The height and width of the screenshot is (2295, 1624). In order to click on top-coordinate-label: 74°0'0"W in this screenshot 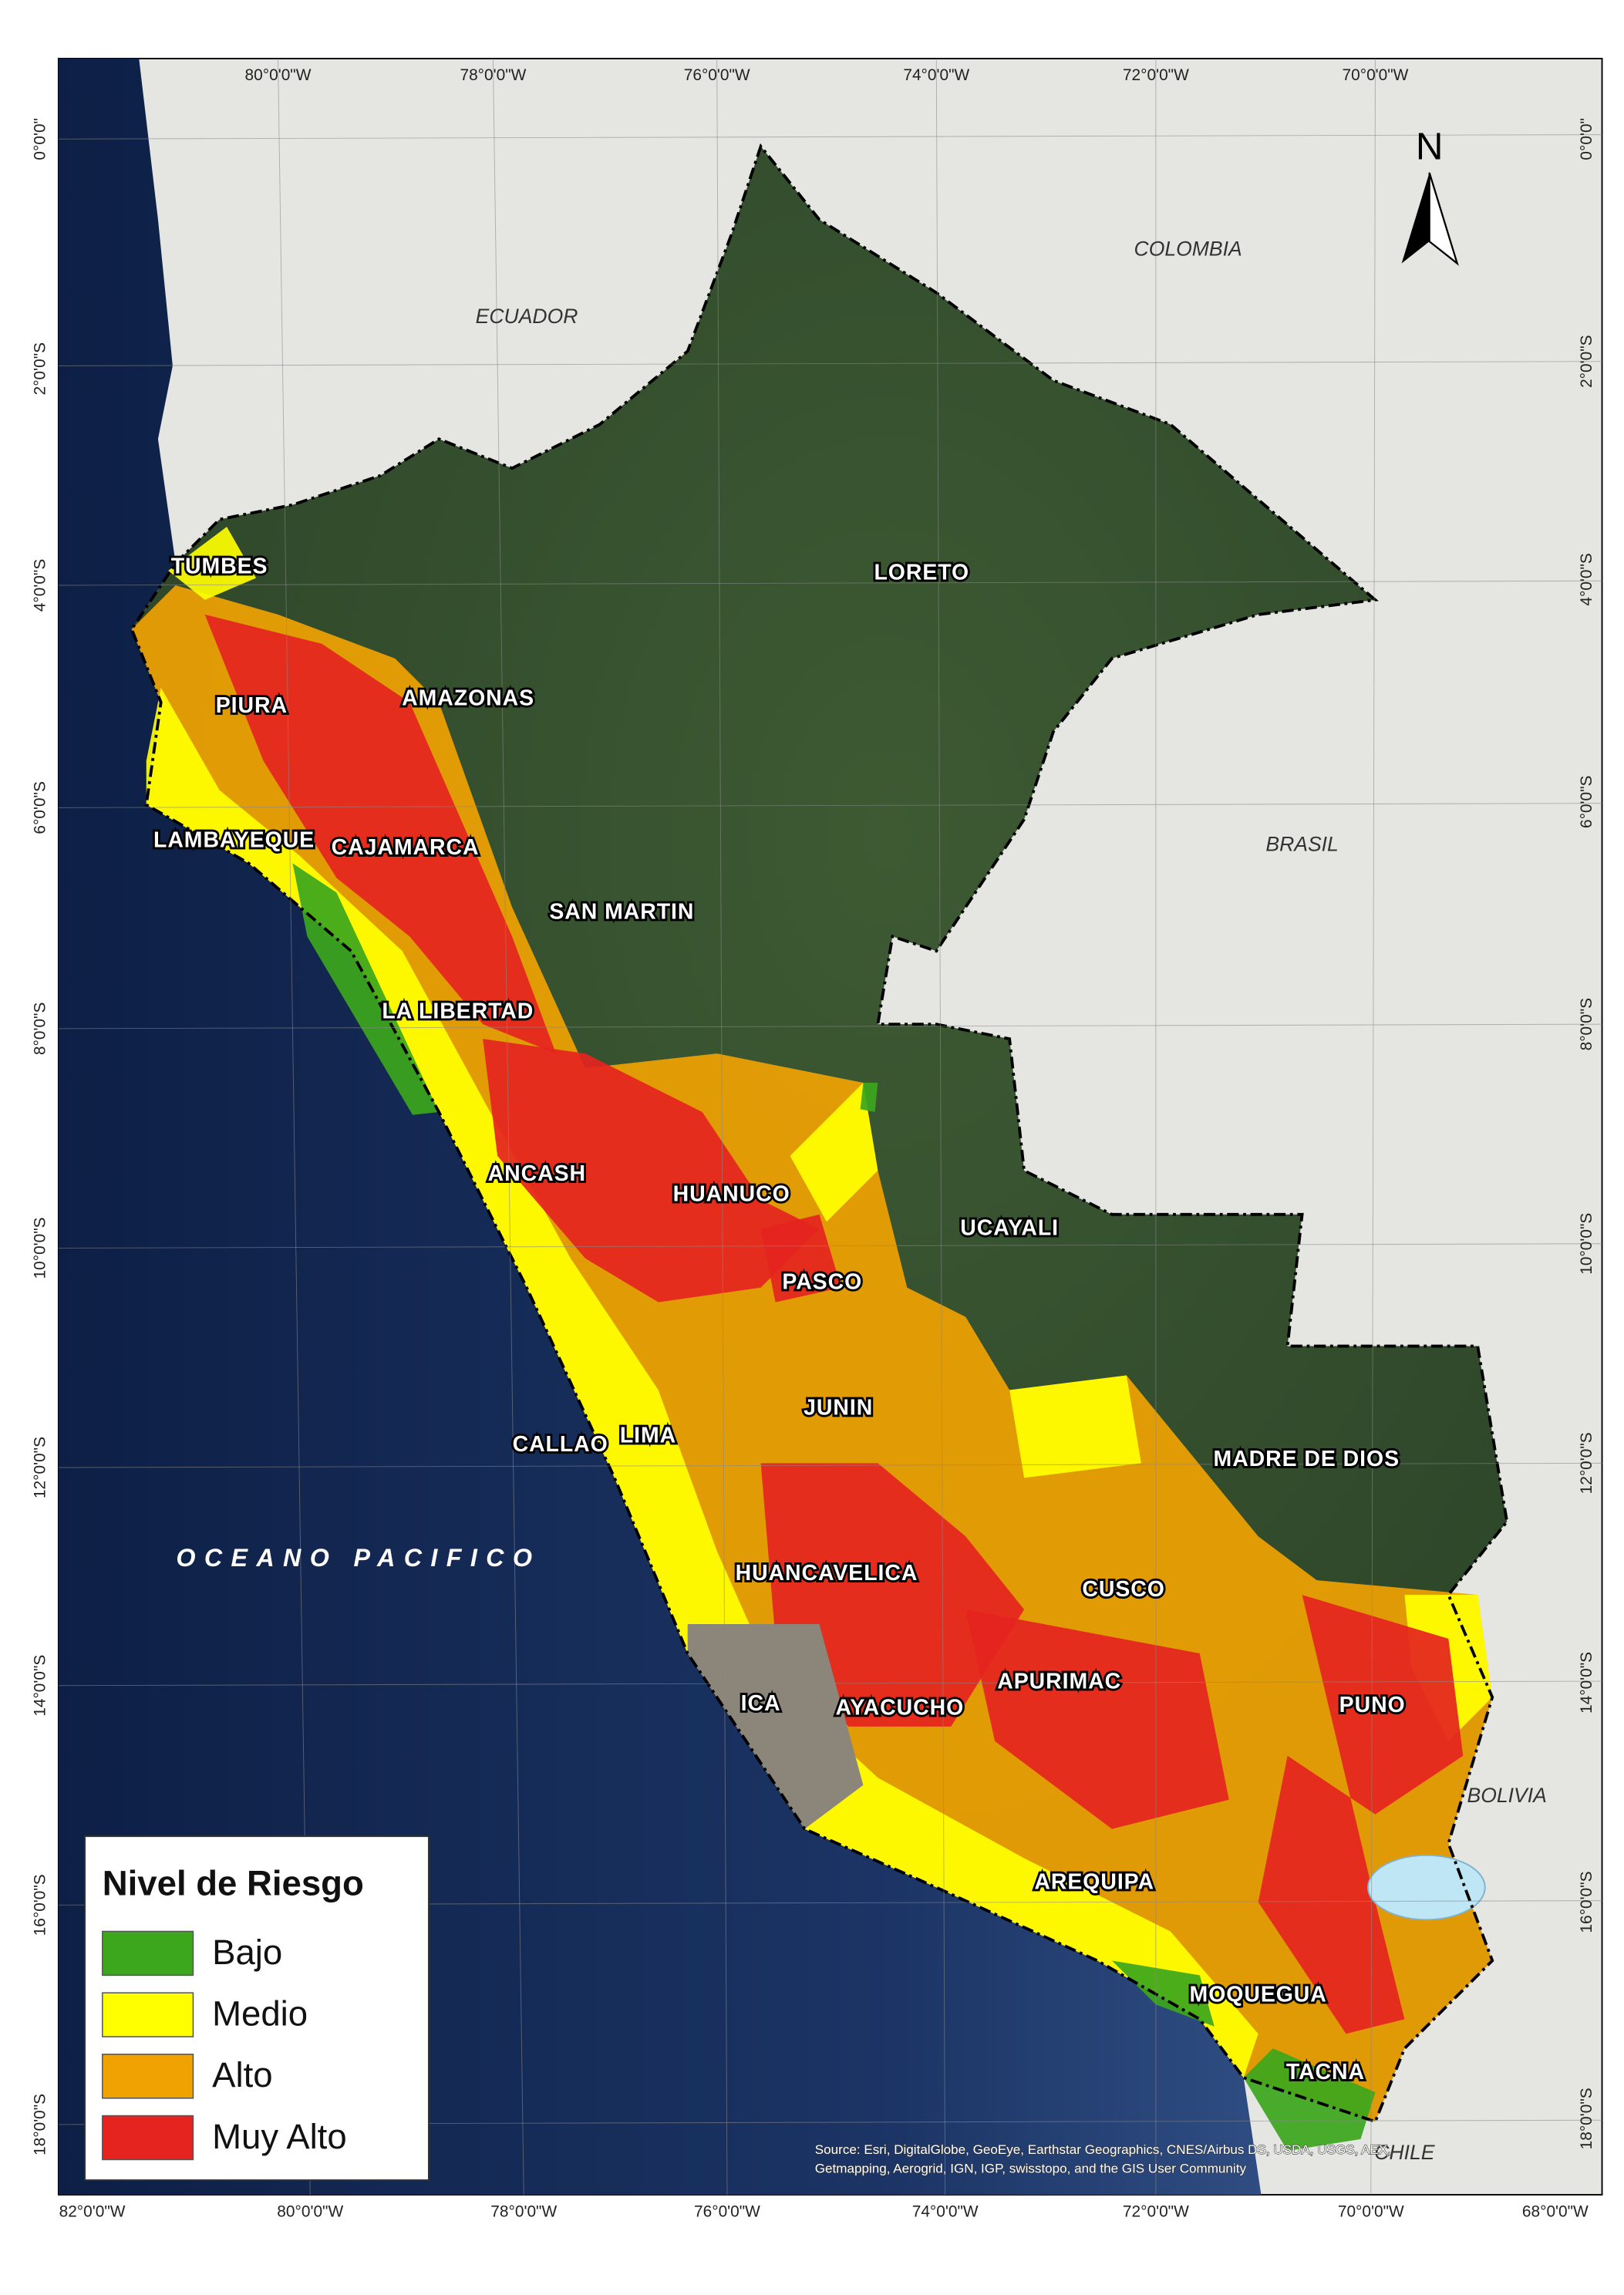, I will do `click(936, 75)`.